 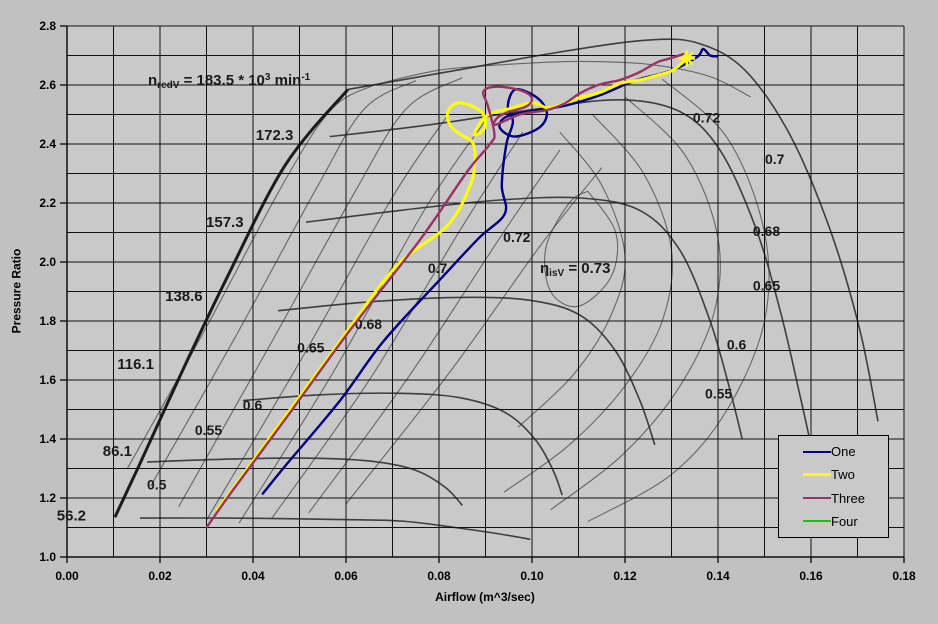 I want to click on eta-ann-prefix: η, so click(x=545, y=268).